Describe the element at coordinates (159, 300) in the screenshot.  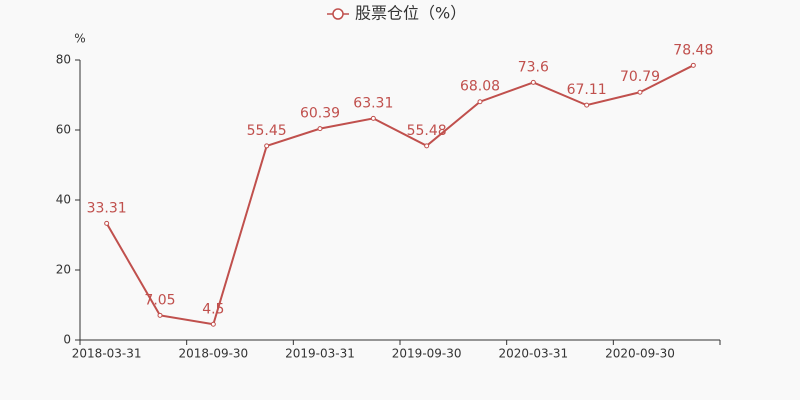
I see `value-label: 7.05` at that location.